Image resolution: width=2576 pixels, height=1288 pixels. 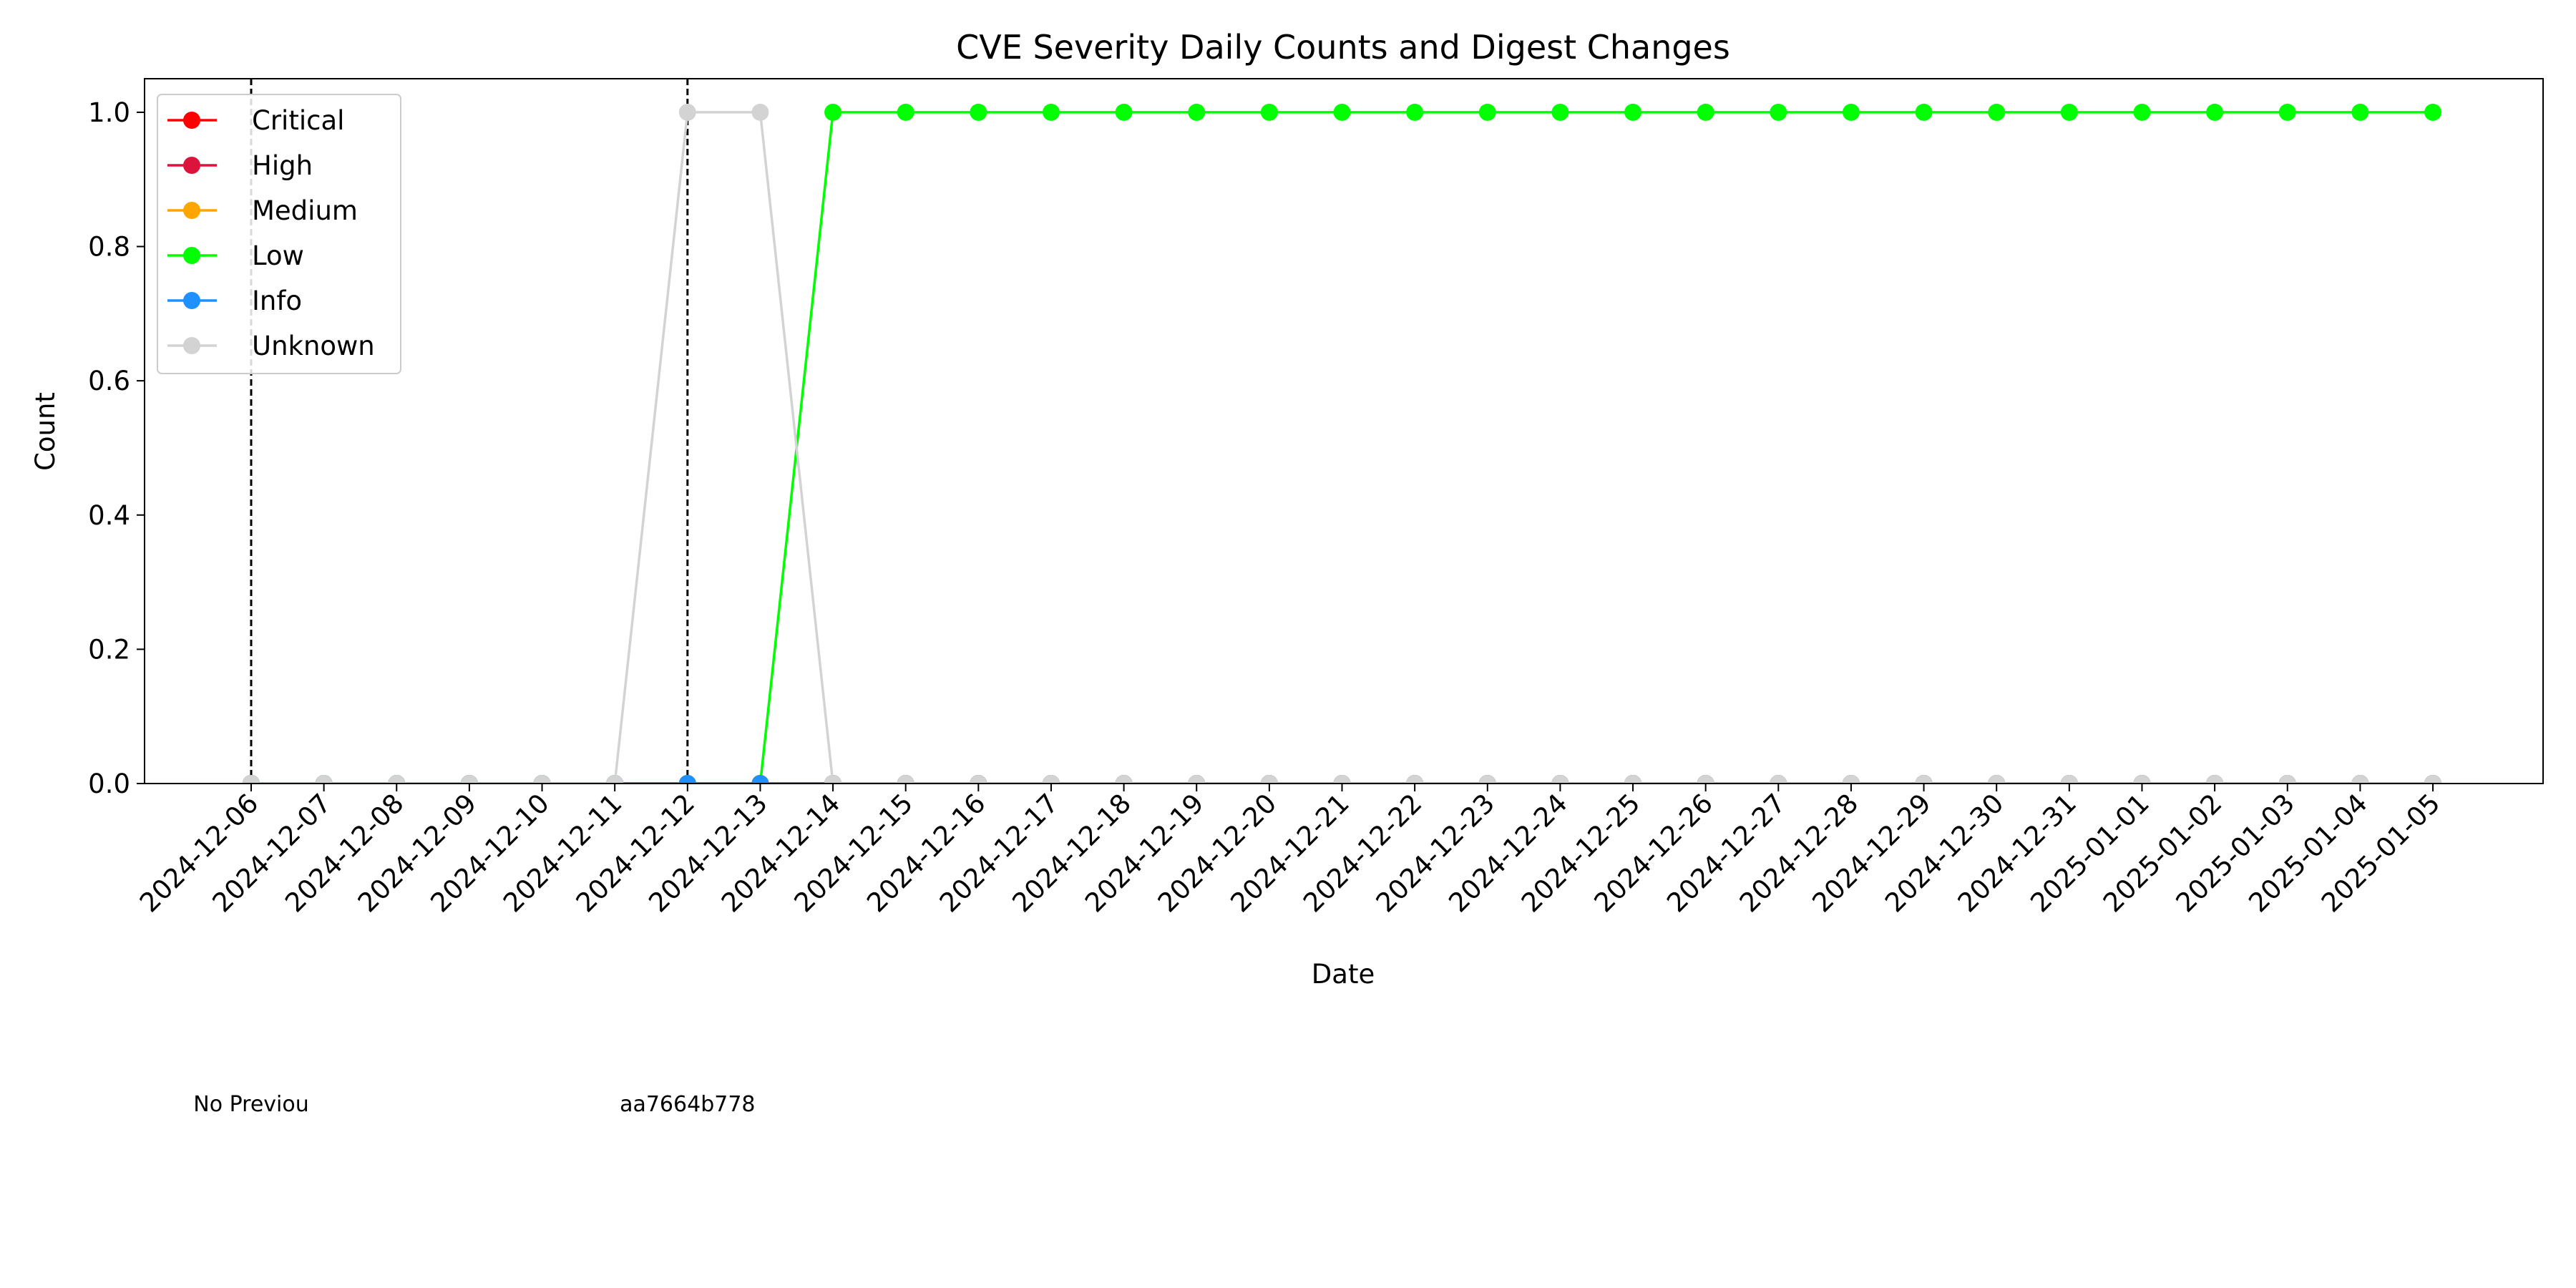 What do you see at coordinates (298, 120) in the screenshot?
I see `legend-label: Critical` at bounding box center [298, 120].